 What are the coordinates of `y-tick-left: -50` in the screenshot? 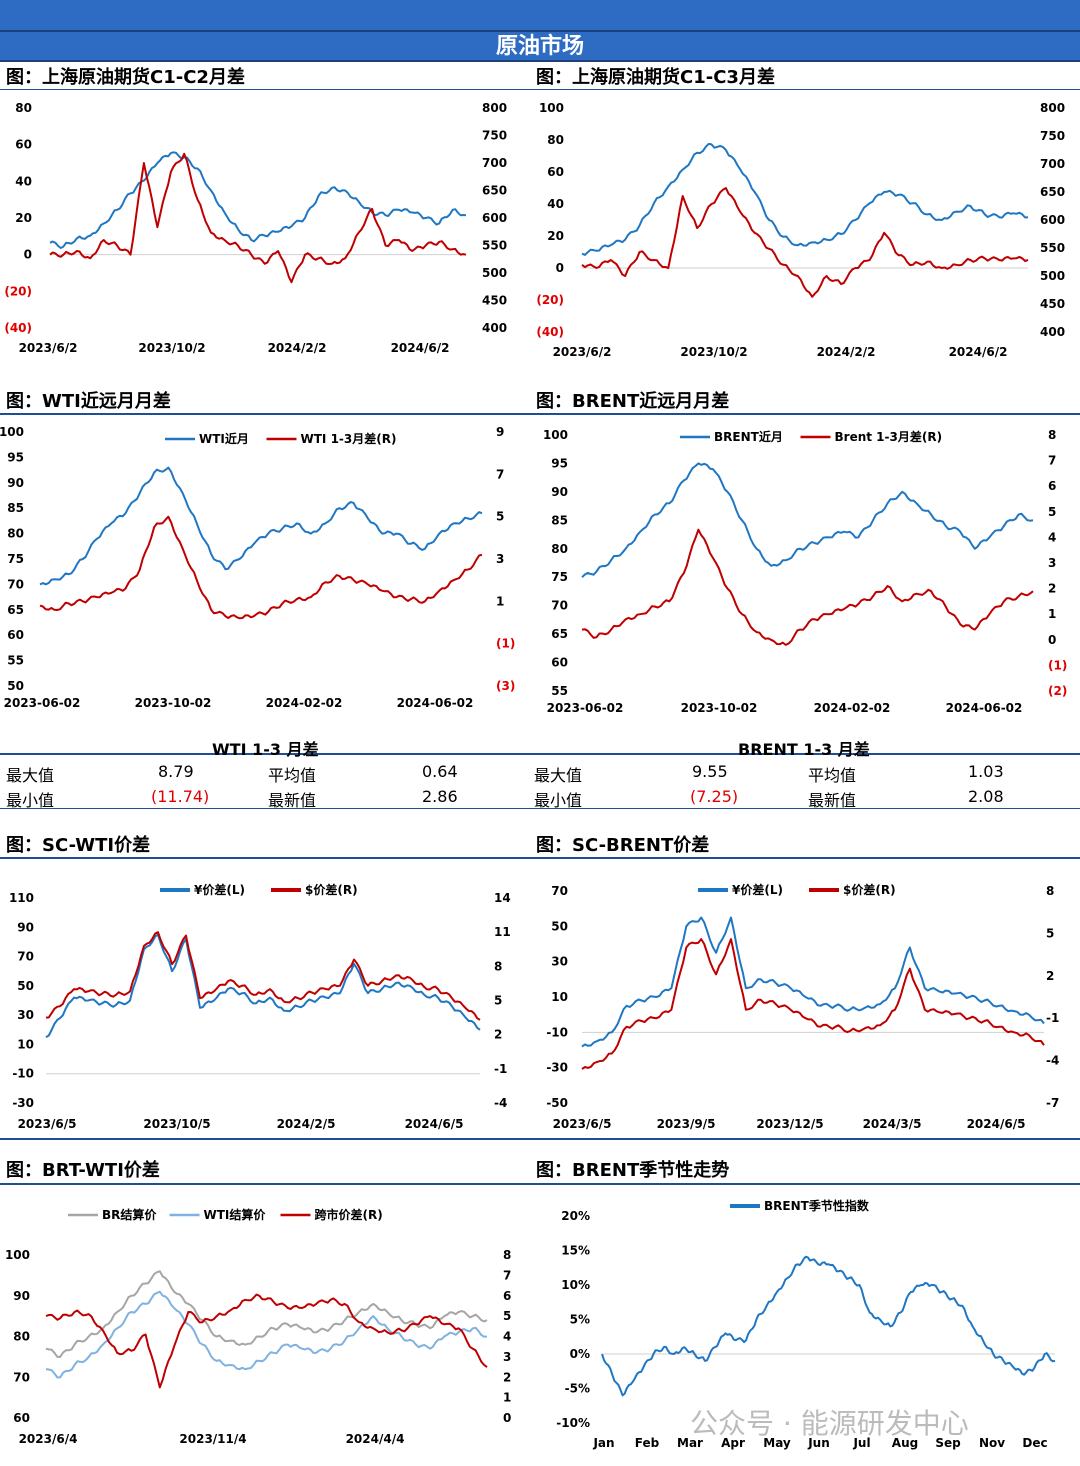 It's located at (557, 1103).